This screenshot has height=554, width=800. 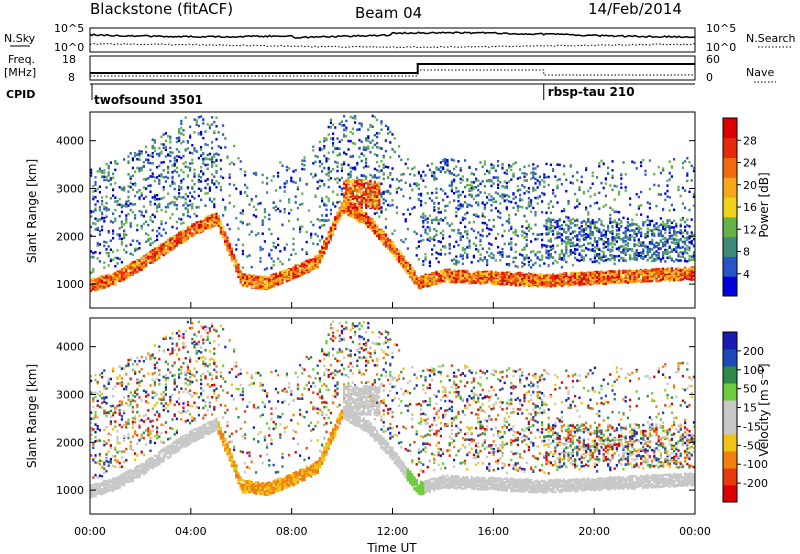 What do you see at coordinates (713, 59) in the screenshot?
I see `nave-tick-top: 60` at bounding box center [713, 59].